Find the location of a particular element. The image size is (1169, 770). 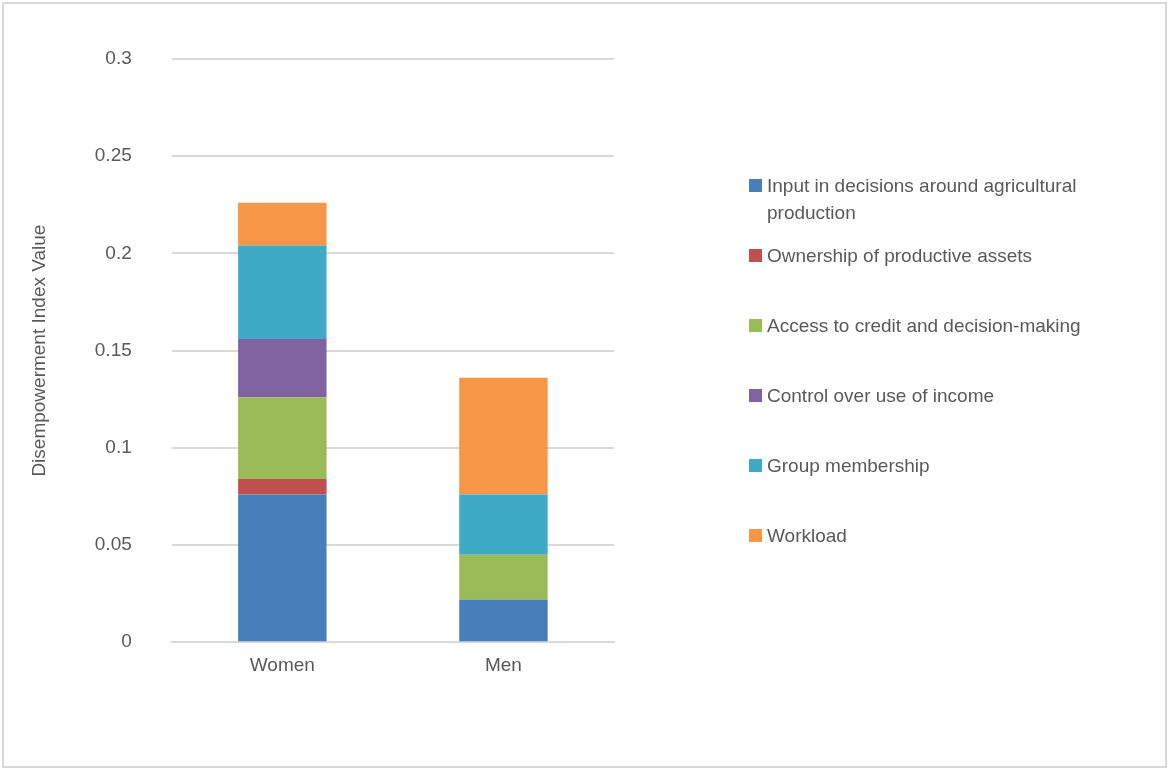

legend-label: Input in decisions around agricultural production is located at coordinates (922, 199).